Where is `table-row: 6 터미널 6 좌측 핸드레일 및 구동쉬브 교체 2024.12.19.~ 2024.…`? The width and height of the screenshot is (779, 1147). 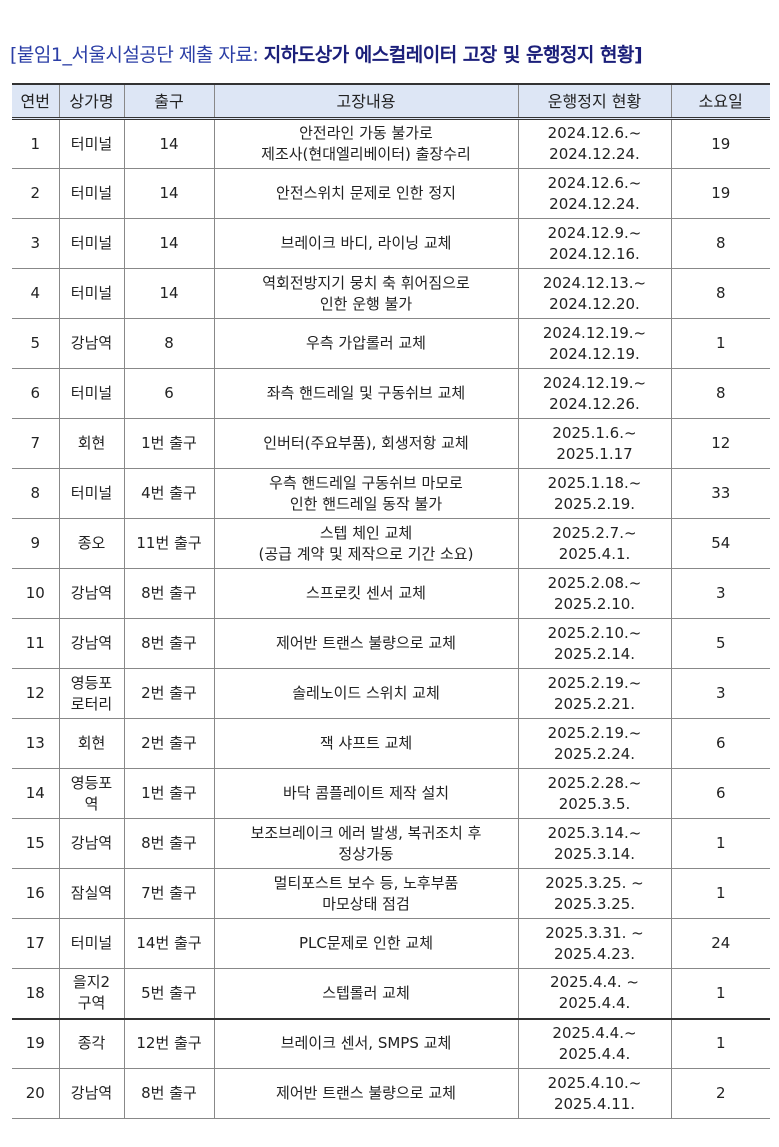
table-row: 6 터미널 6 좌측 핸드레일 및 구동쉬브 교체 2024.12.19.~ 2024.… is located at coordinates (391, 393).